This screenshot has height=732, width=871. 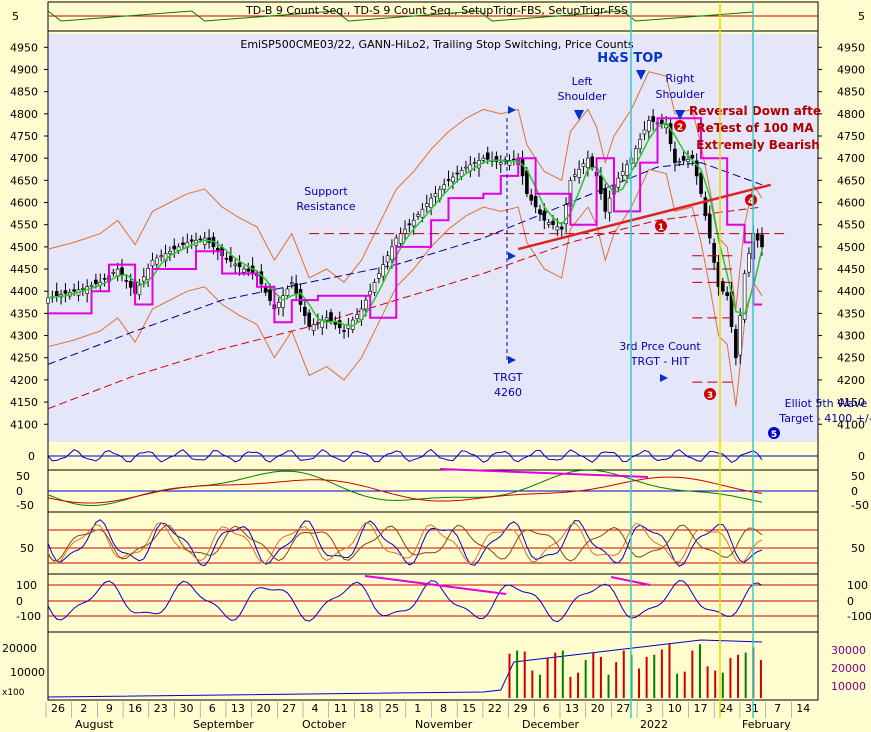 What do you see at coordinates (324, 724) in the screenshot?
I see `x-axis-month-label: October` at bounding box center [324, 724].